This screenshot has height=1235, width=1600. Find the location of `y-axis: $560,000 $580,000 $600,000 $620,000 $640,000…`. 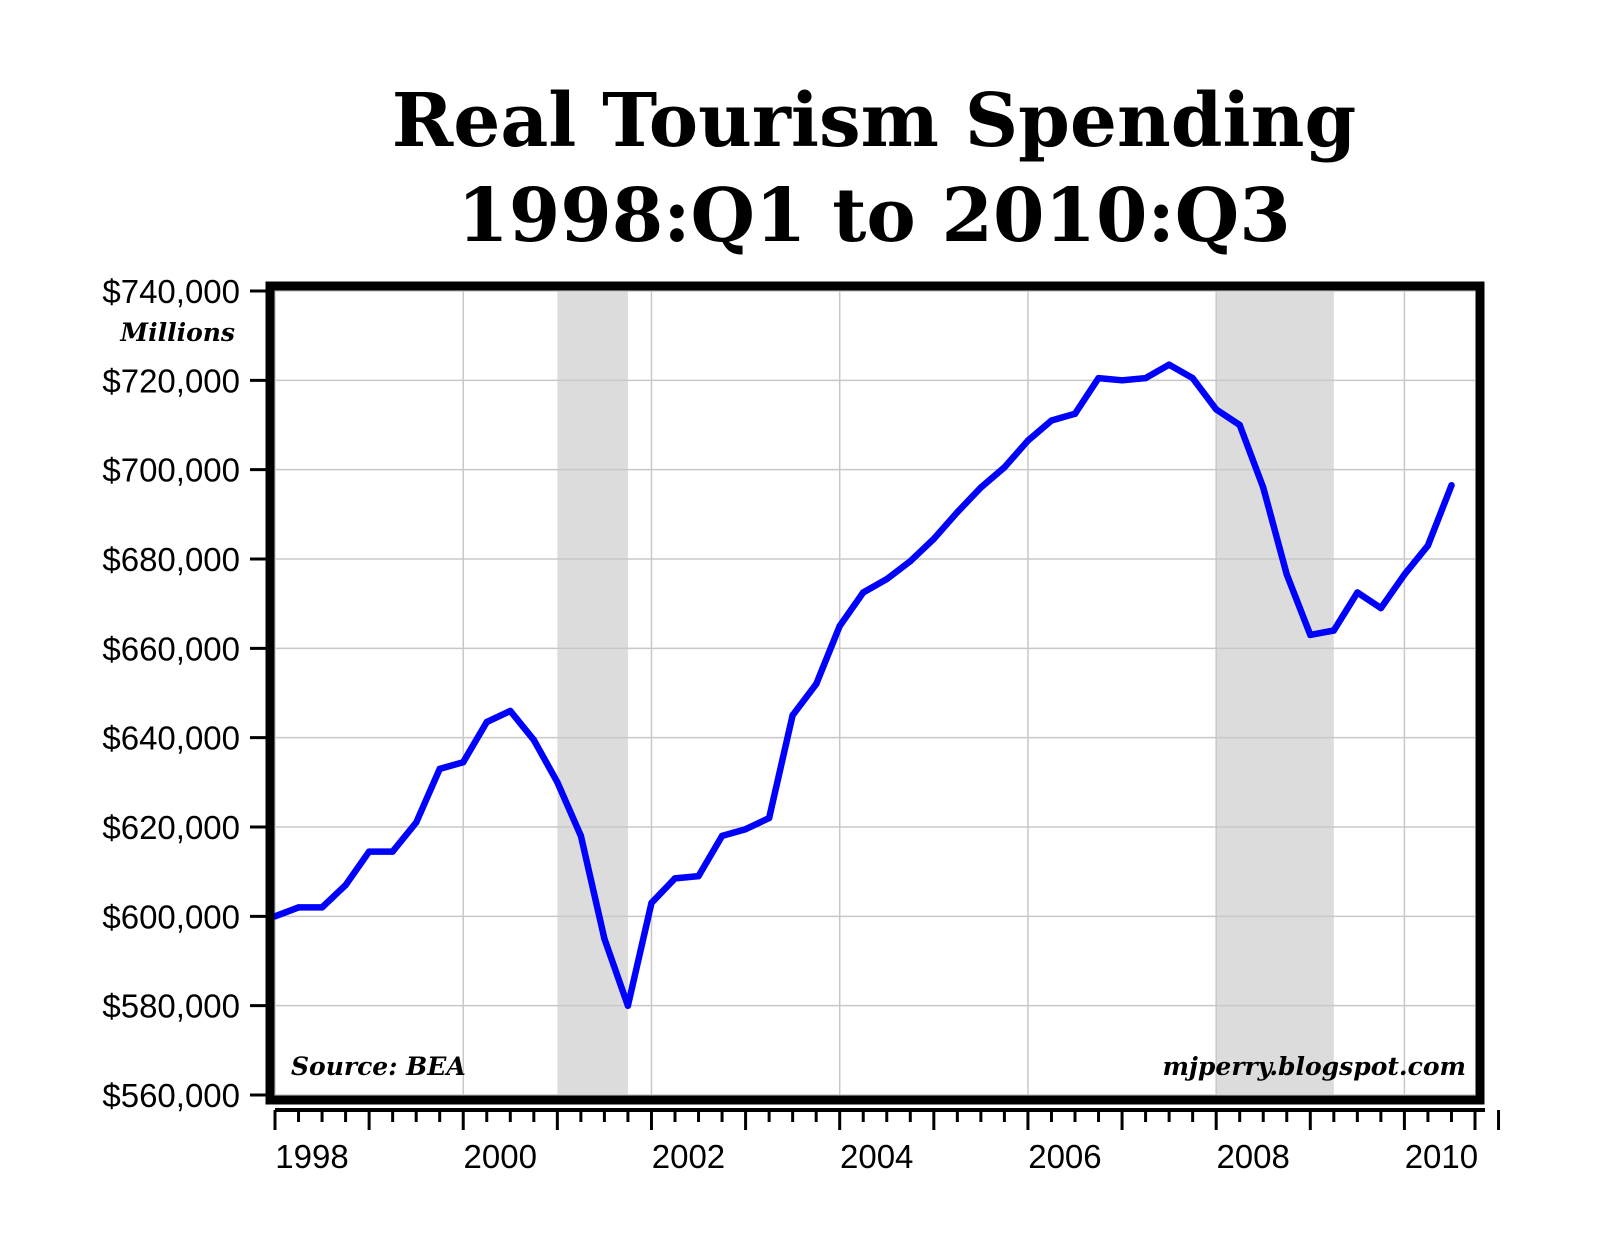

y-axis: $560,000 $580,000 $600,000 $620,000 $640,000… is located at coordinates (187, 693).